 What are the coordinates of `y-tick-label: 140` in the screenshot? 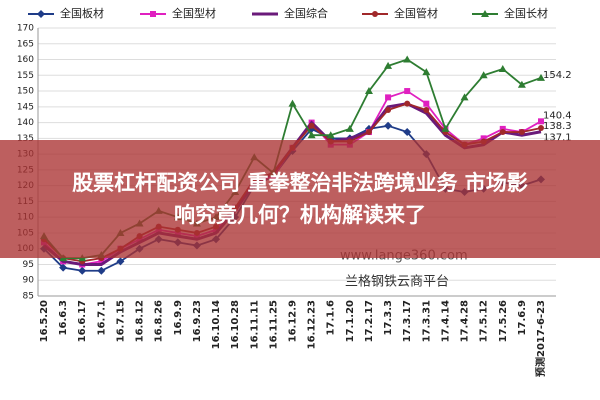 It's located at (25, 123).